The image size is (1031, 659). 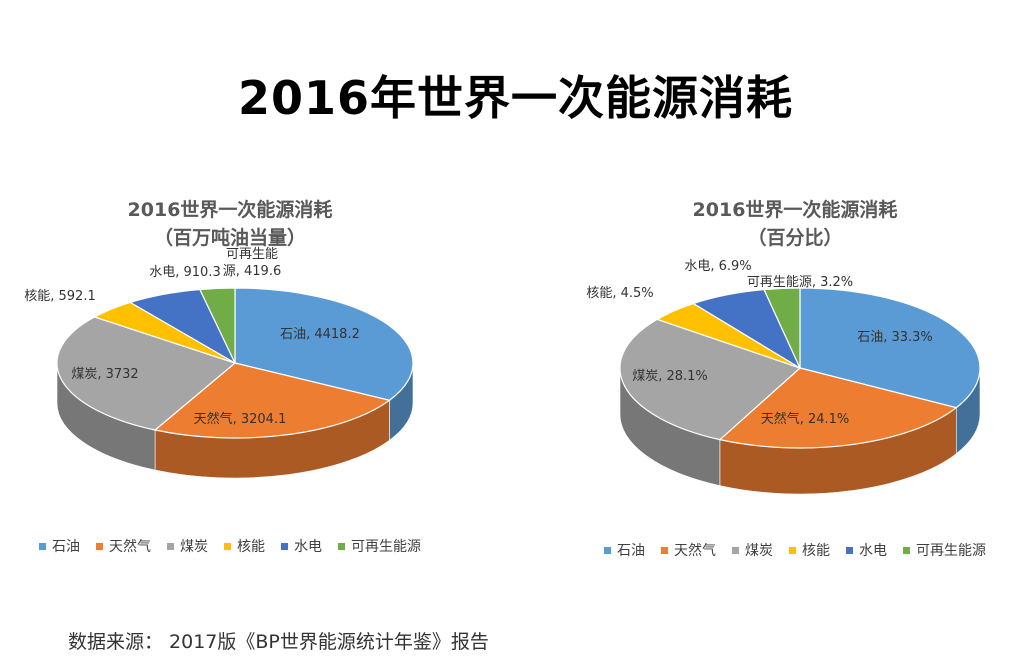 What do you see at coordinates (278, 642) in the screenshot?
I see `data-source-note: 数据来源： 2017版《BP世界能源统计年鉴》报告` at bounding box center [278, 642].